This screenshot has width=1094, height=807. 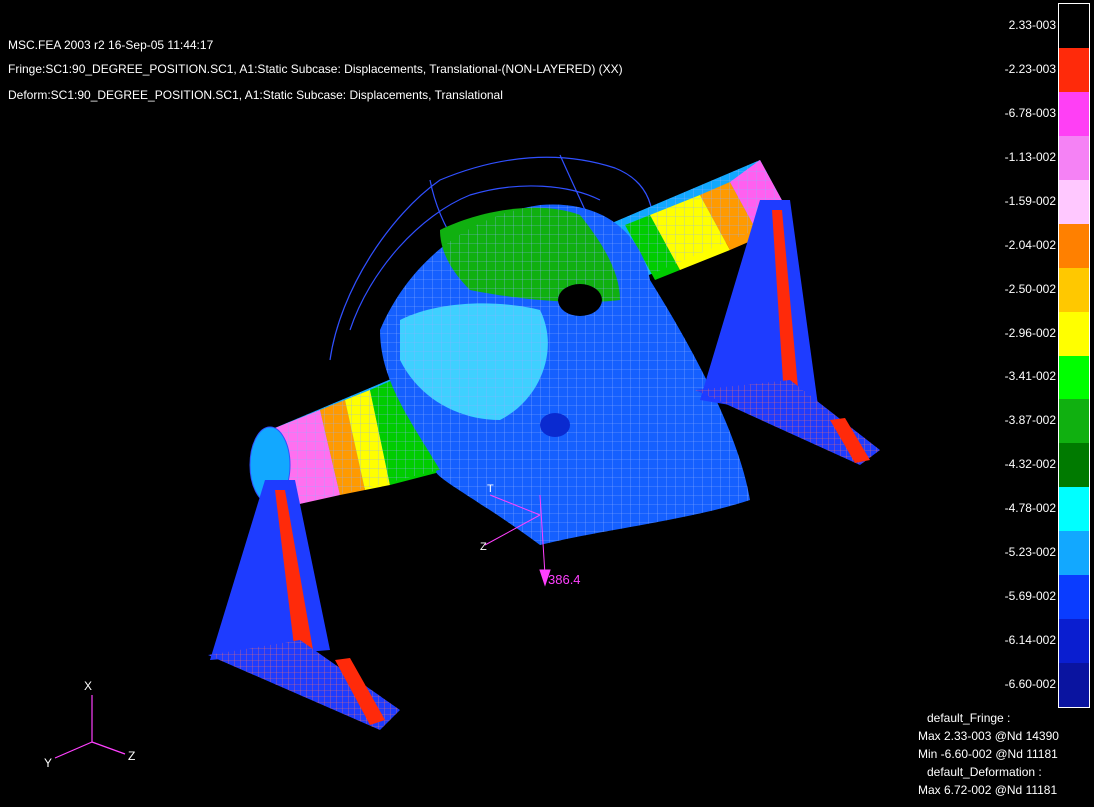 I want to click on local-axis-t-label: T, so click(x=490, y=489).